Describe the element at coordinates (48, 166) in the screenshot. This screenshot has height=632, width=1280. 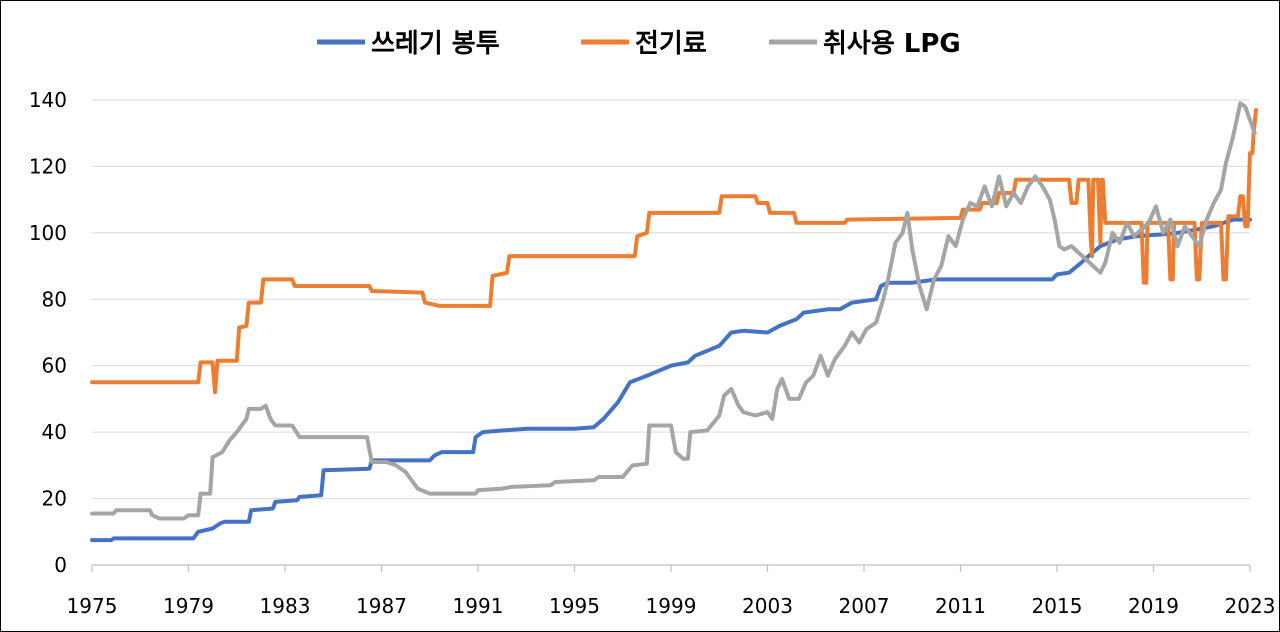
I see `y-tick-label: 120` at that location.